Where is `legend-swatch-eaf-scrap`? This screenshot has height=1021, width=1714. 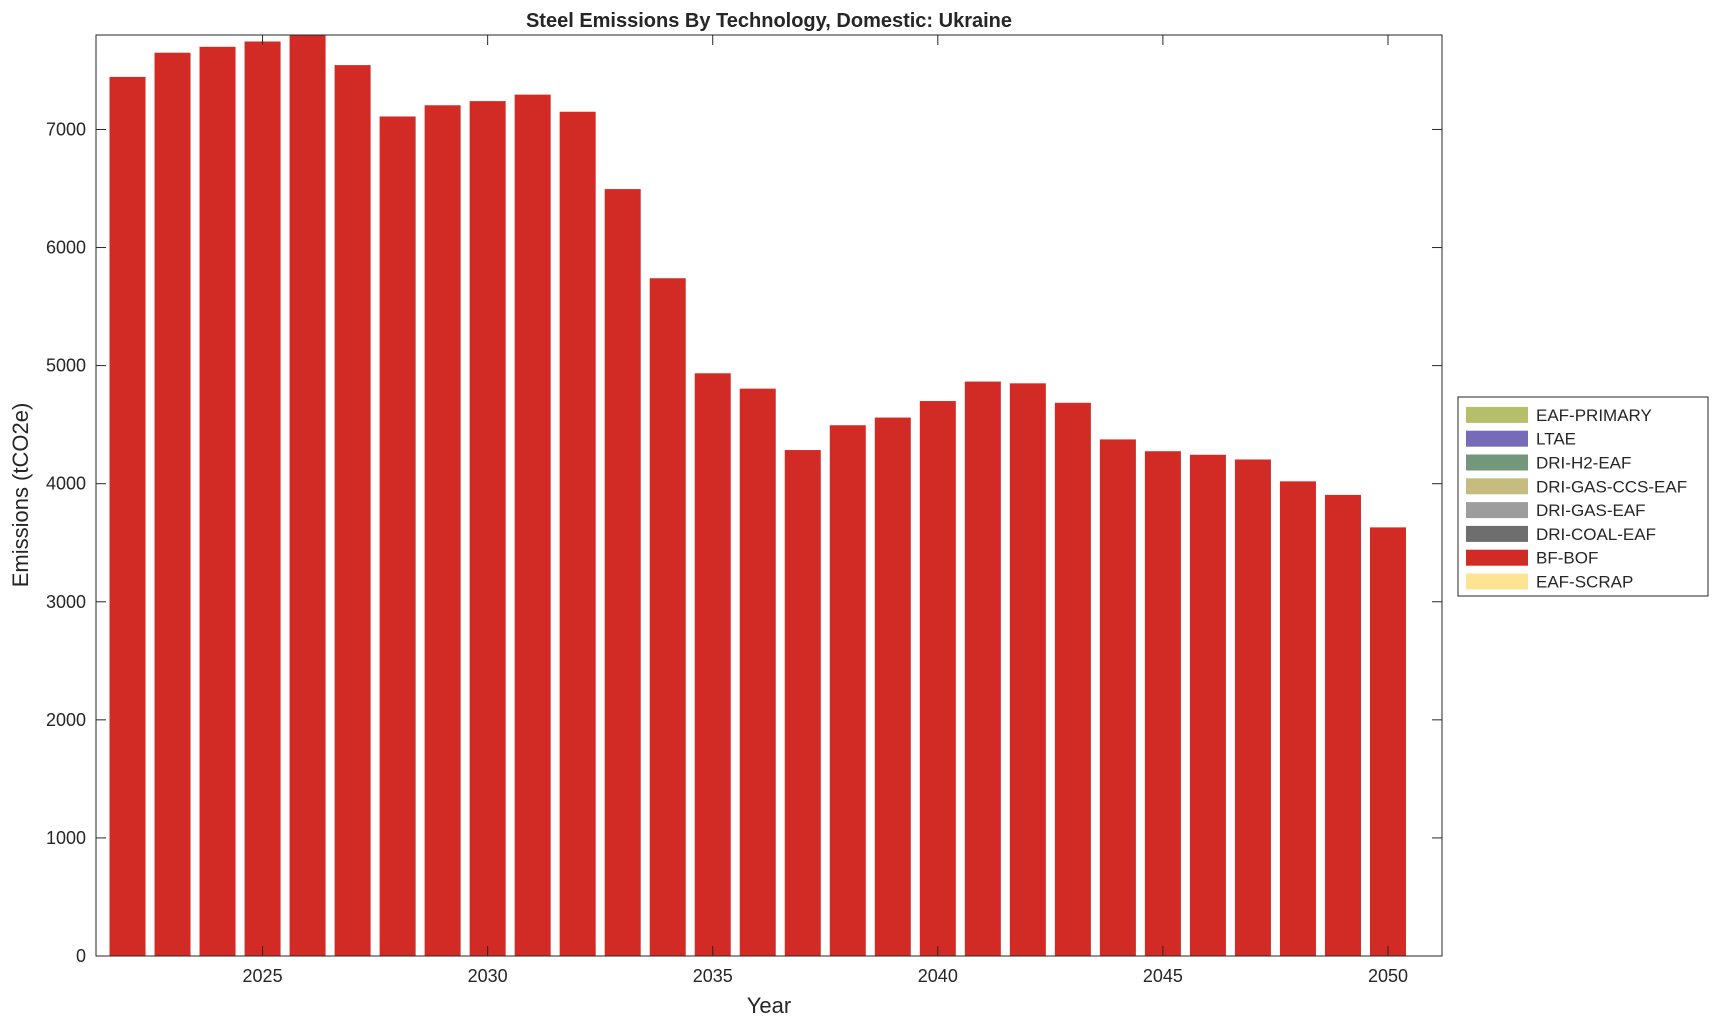 legend-swatch-eaf-scrap is located at coordinates (1497, 581).